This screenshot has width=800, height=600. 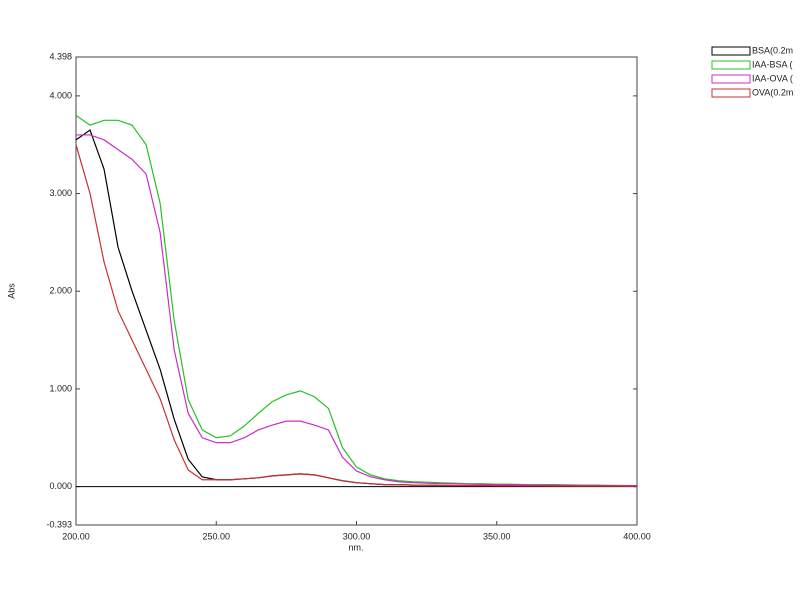 I want to click on x-tick-label: 350.00, so click(x=497, y=536).